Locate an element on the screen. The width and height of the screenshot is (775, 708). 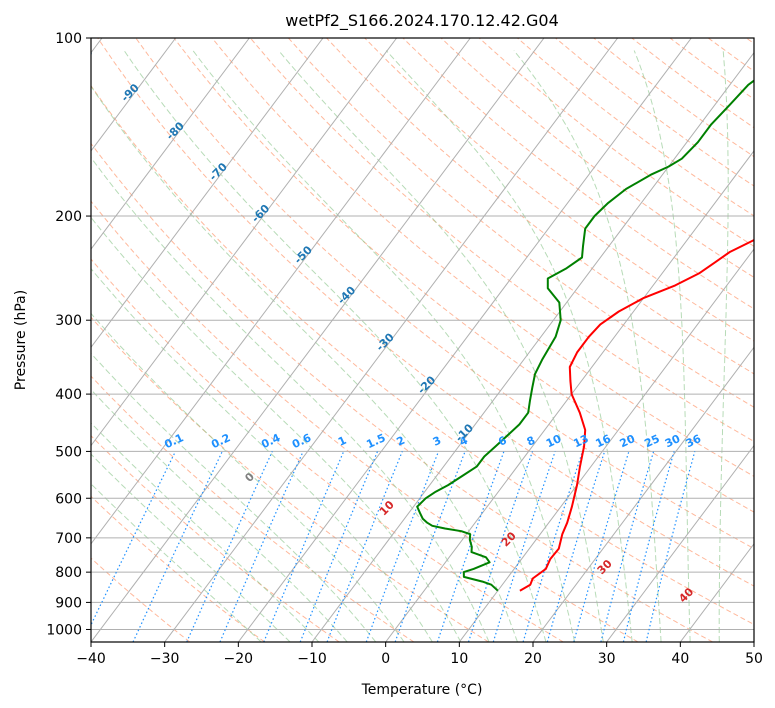
mixing-ratio-label: 16 is located at coordinates (603, 441).